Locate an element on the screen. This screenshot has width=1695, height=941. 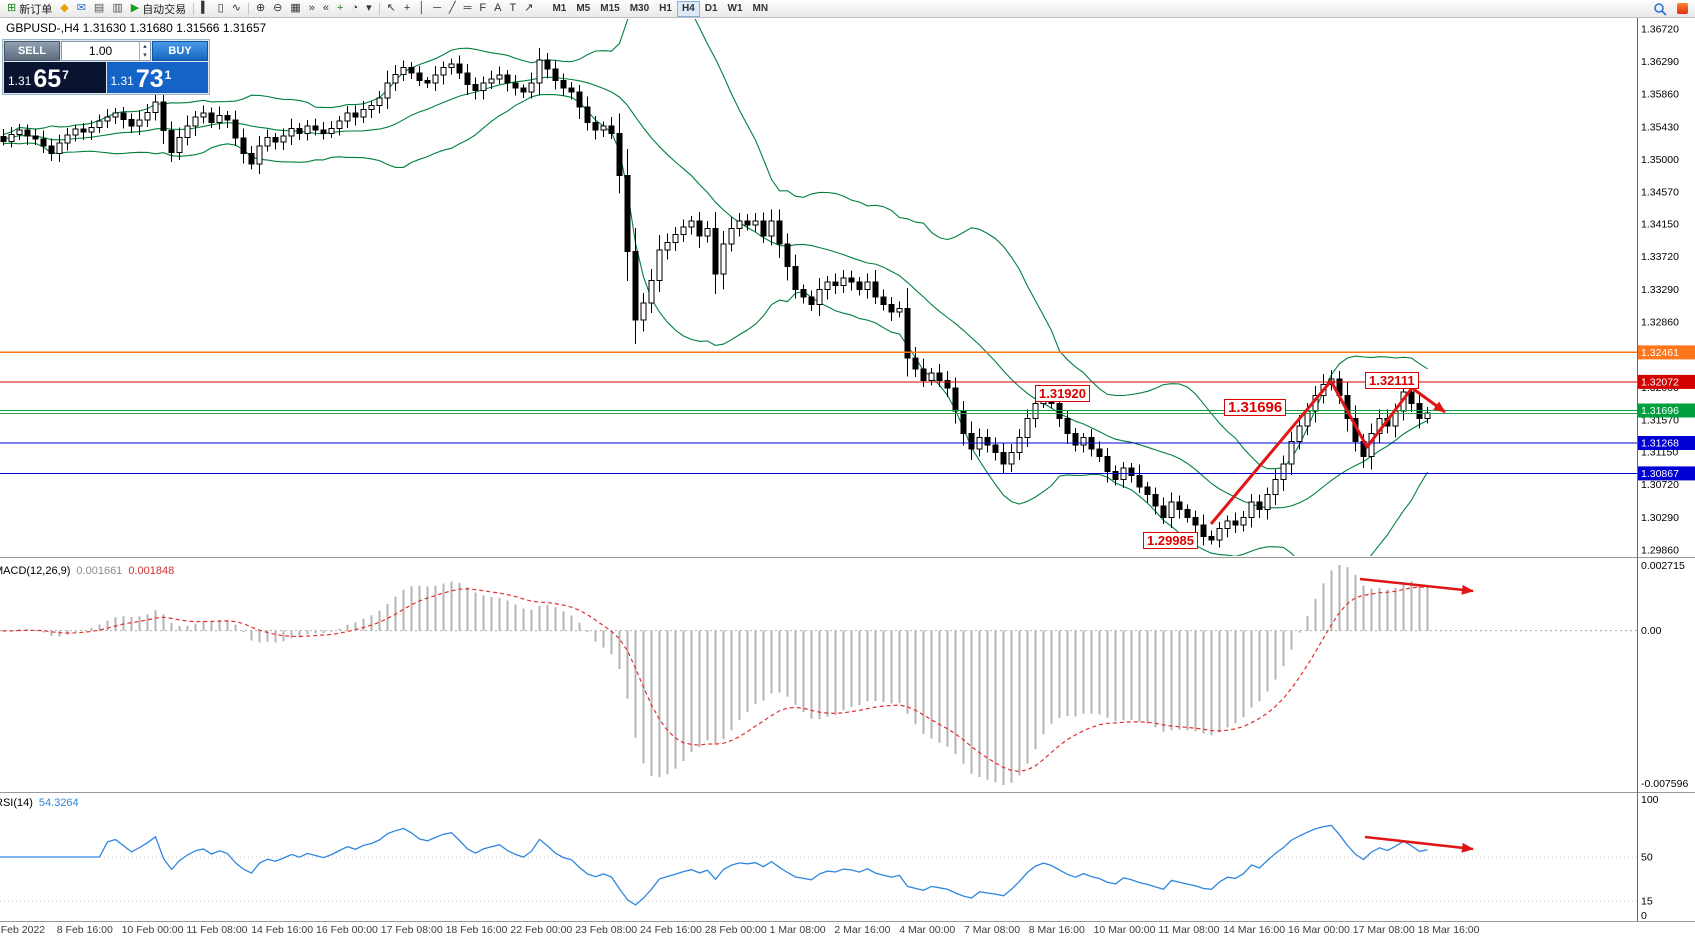
notification-icon is located at coordinates (1682, 8).